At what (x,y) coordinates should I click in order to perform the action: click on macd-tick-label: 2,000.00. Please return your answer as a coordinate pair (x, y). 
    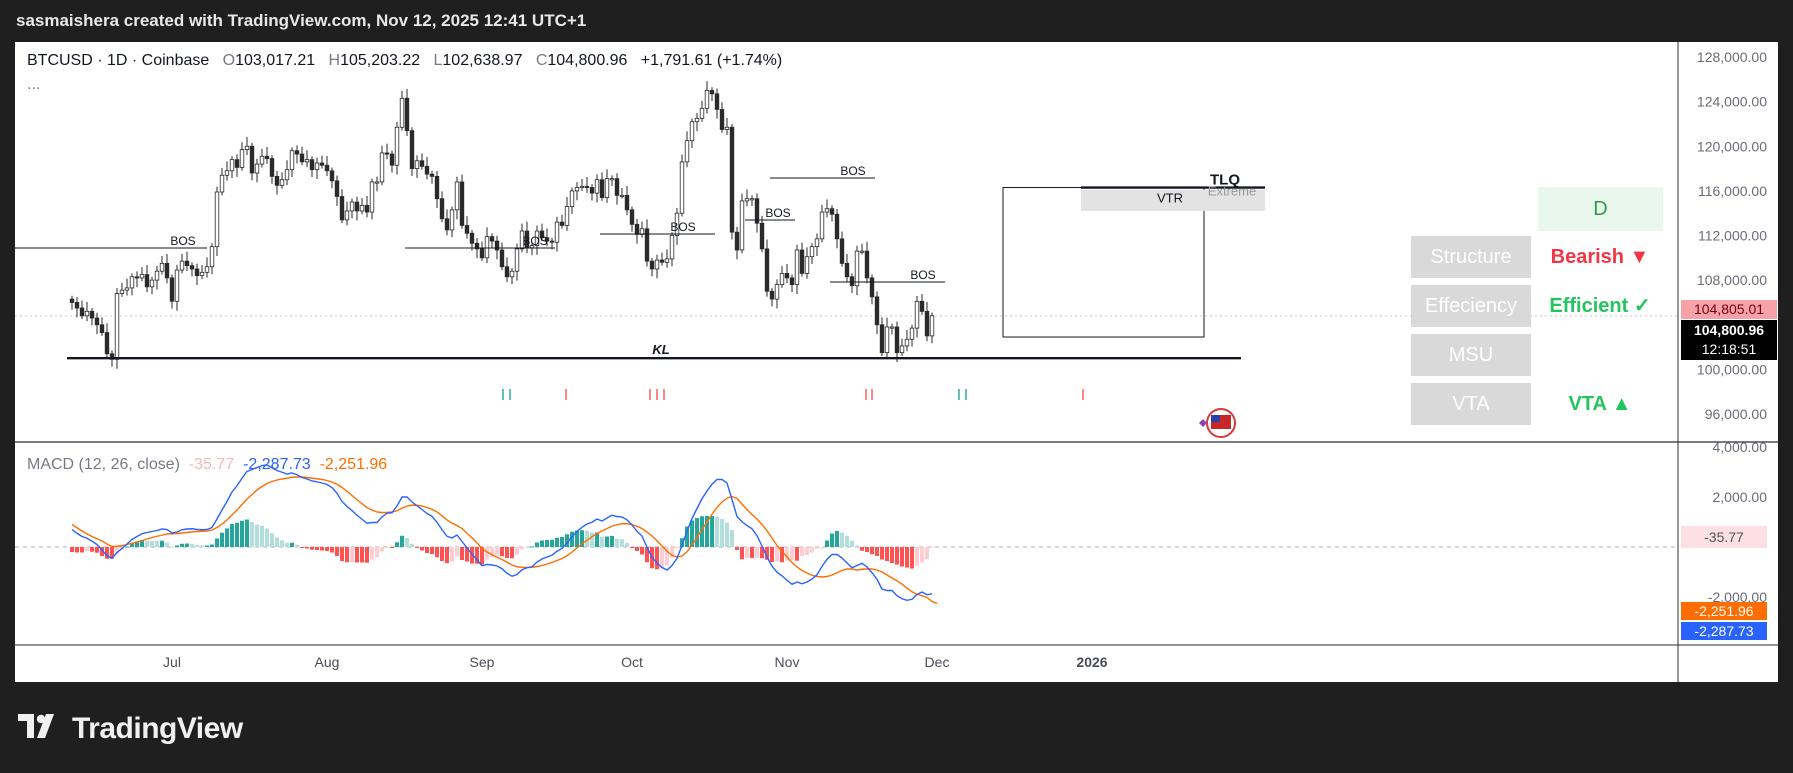
    Looking at the image, I should click on (1740, 497).